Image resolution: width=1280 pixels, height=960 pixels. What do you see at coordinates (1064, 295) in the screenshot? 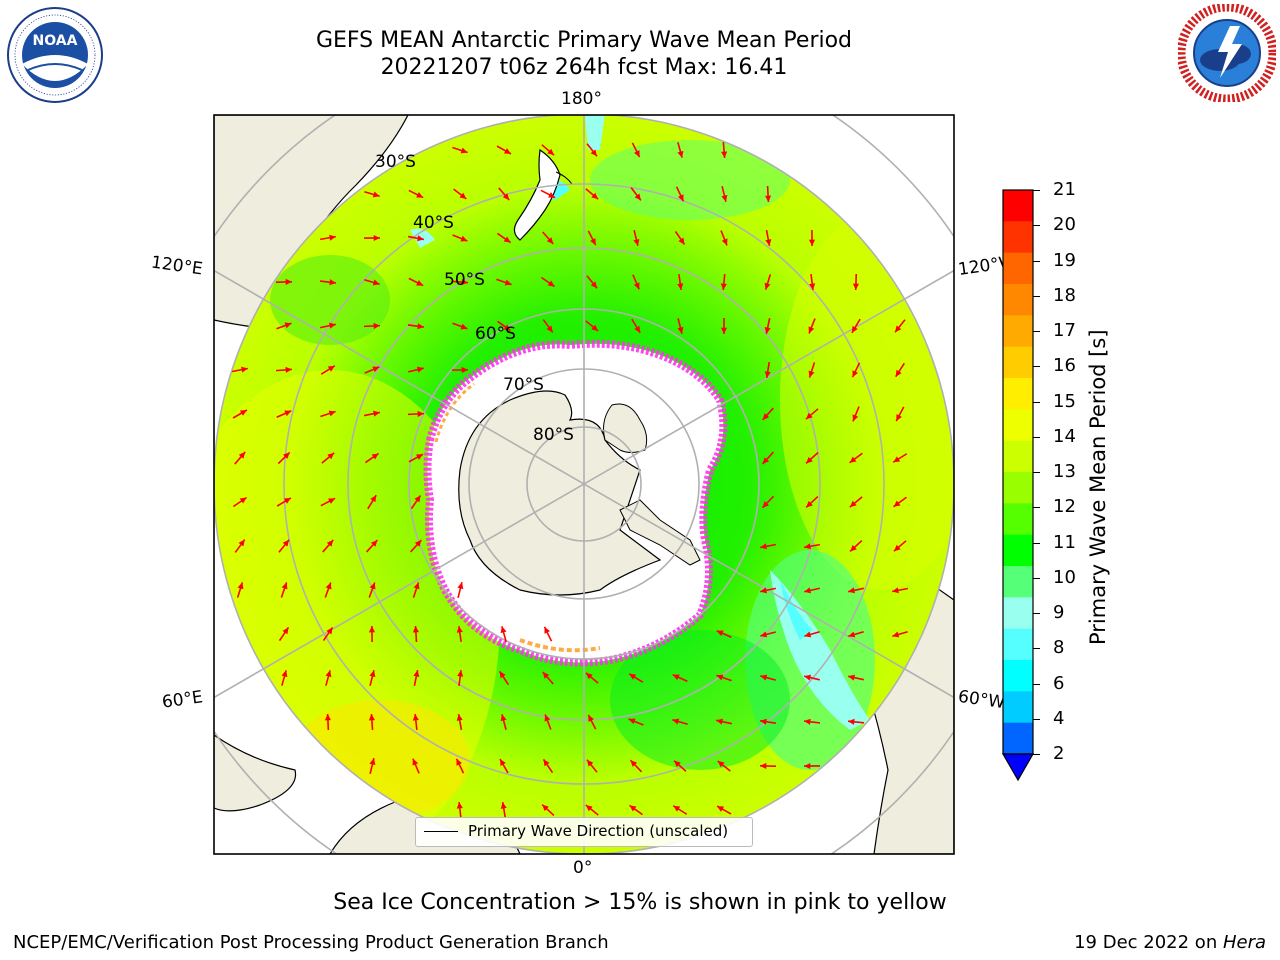
I see `colorbar-tick-label: 18` at bounding box center [1064, 295].